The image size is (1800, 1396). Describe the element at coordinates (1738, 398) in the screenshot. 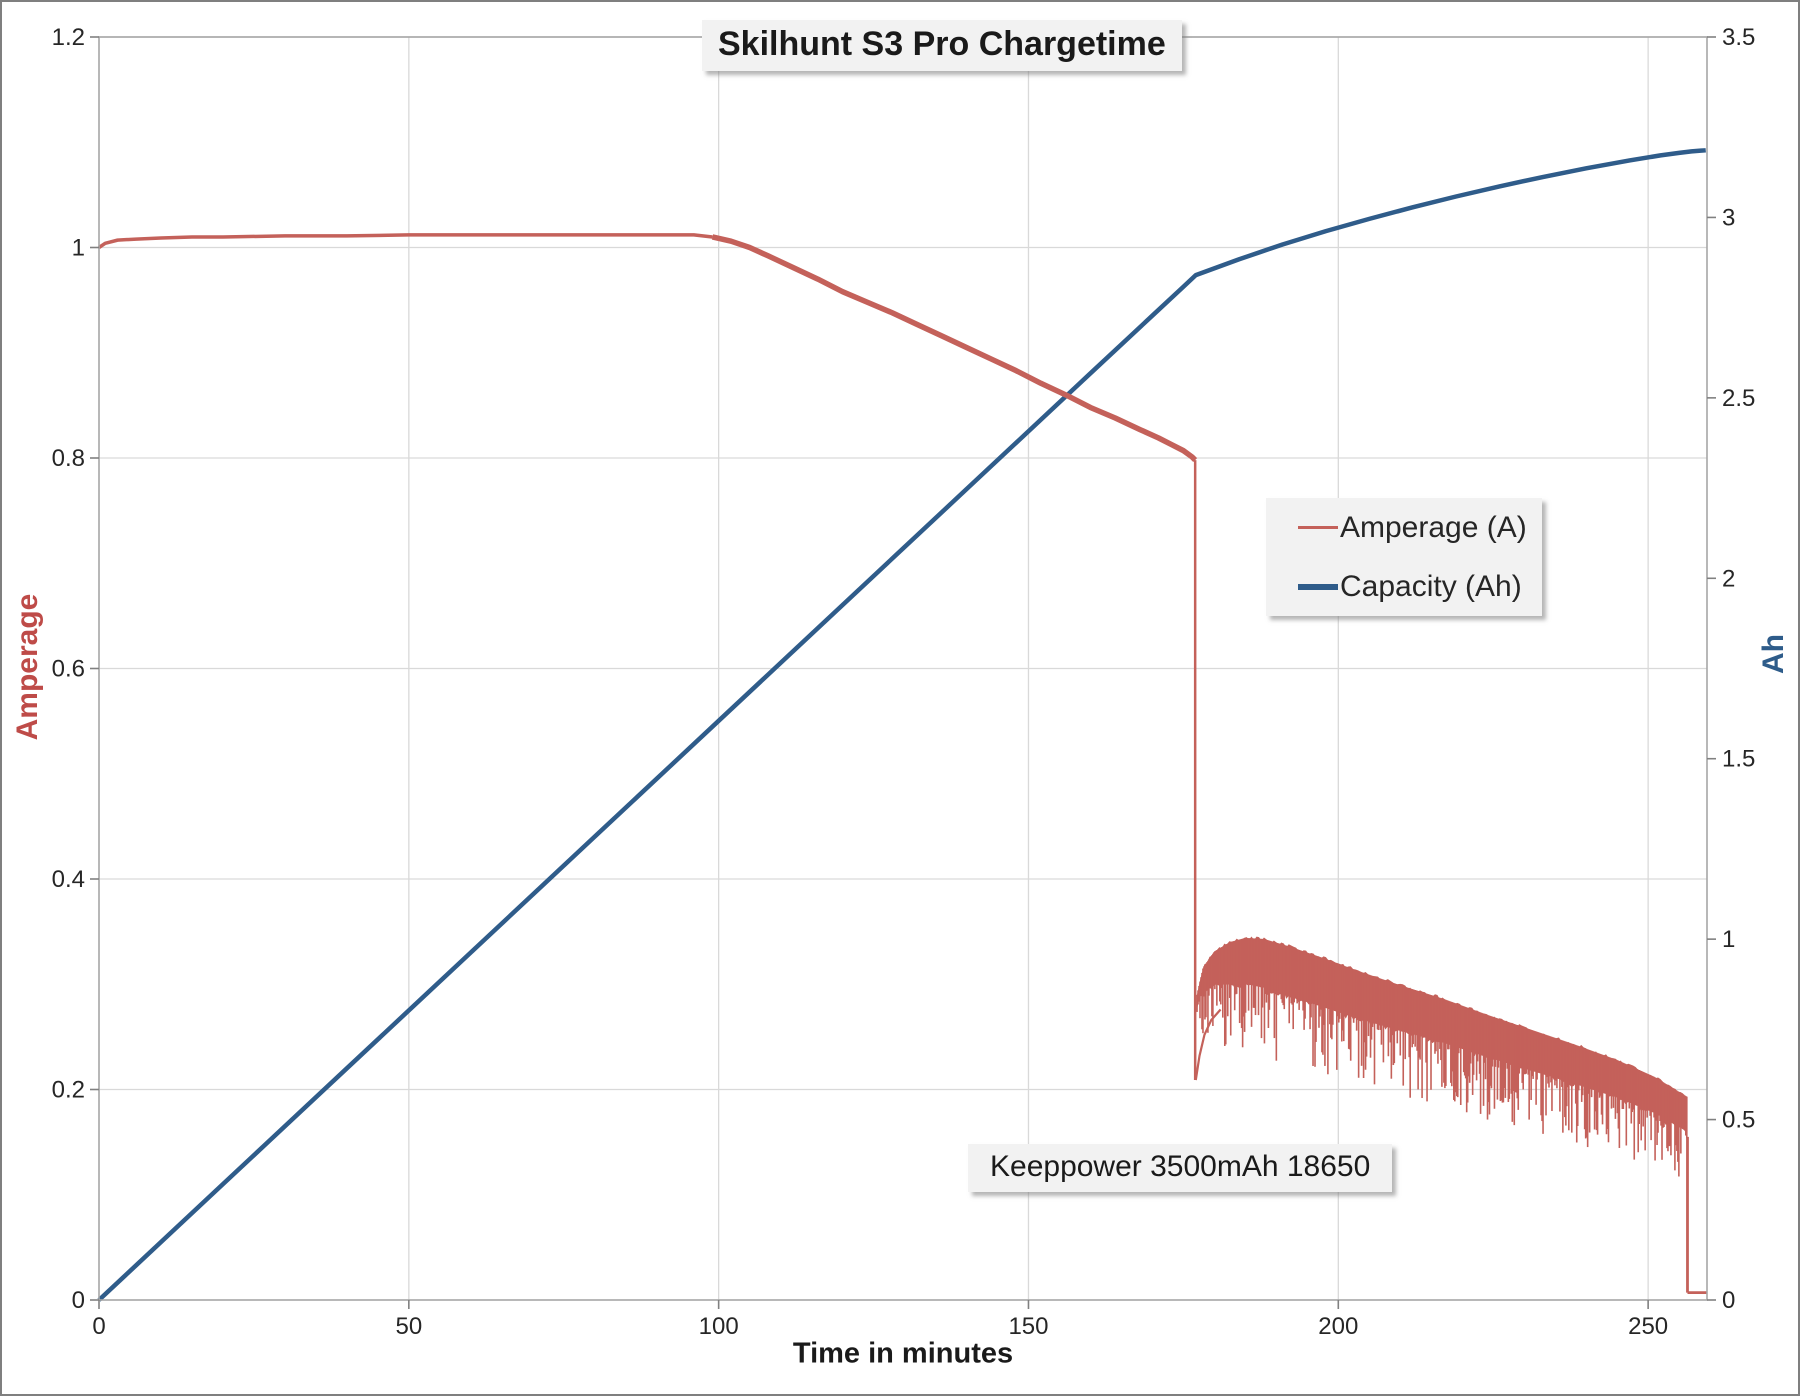

I see `right-tick-label-2.5: 2.5` at that location.